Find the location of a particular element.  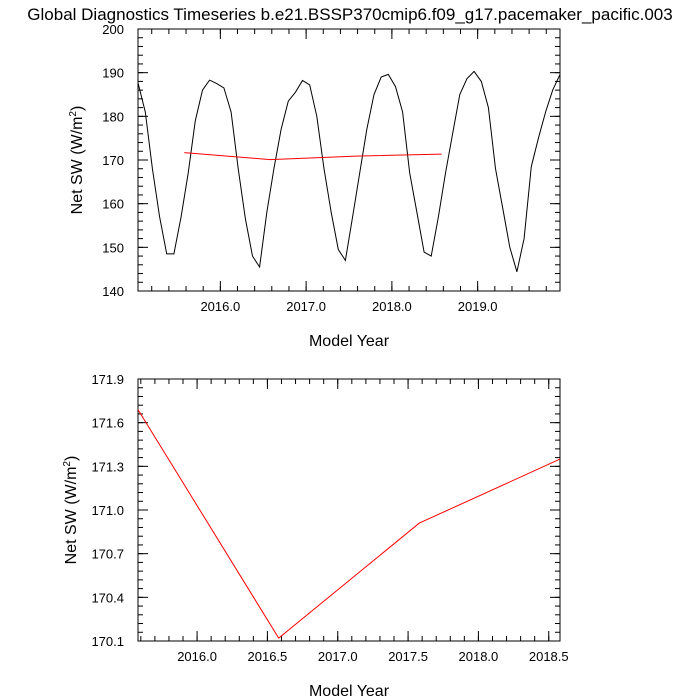

y-tick-label: 170.4 is located at coordinates (107, 597).